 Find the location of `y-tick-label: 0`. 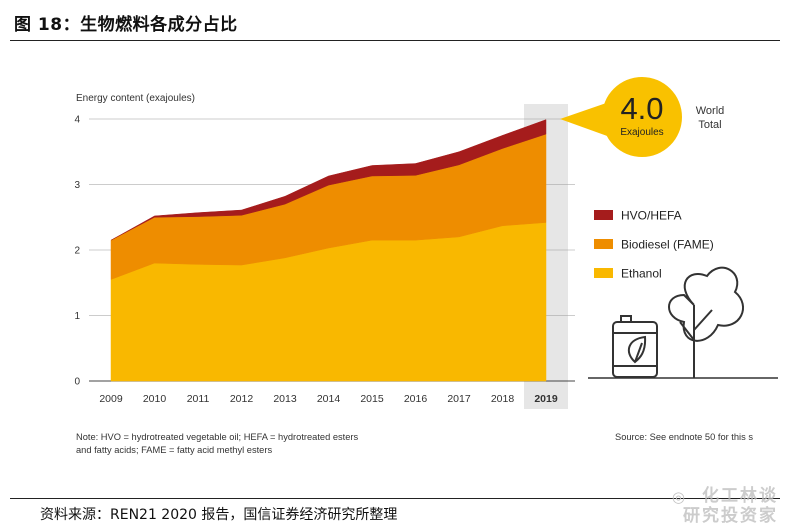

y-tick-label: 0 is located at coordinates (77, 382).